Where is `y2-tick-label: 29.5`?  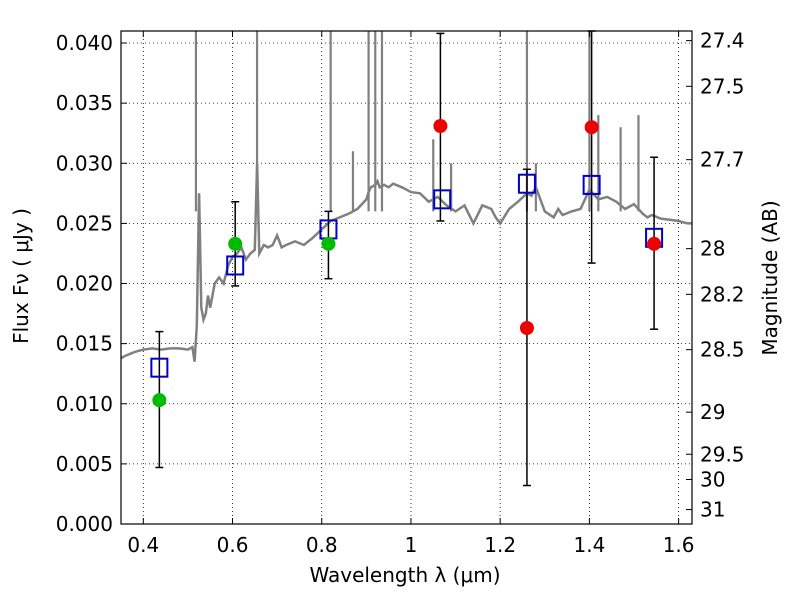 y2-tick-label: 29.5 is located at coordinates (722, 454).